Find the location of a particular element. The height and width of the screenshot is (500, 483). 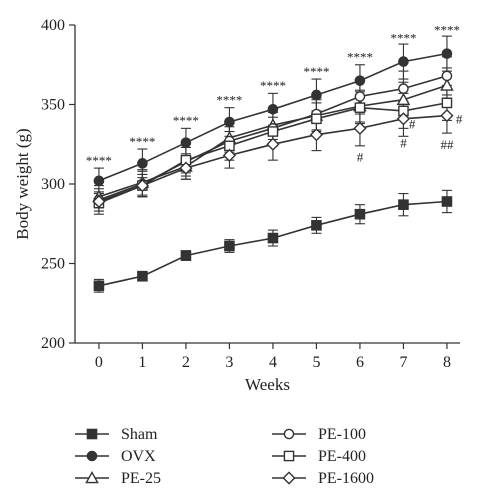

legend-label-pe-25: PE-25 is located at coordinates (141, 478).